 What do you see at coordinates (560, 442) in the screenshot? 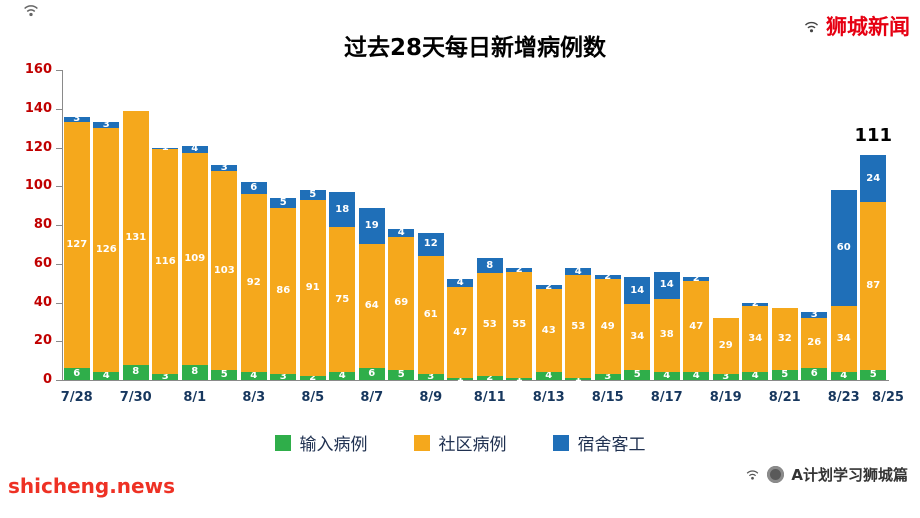
I see `legend-swatch` at bounding box center [560, 442].